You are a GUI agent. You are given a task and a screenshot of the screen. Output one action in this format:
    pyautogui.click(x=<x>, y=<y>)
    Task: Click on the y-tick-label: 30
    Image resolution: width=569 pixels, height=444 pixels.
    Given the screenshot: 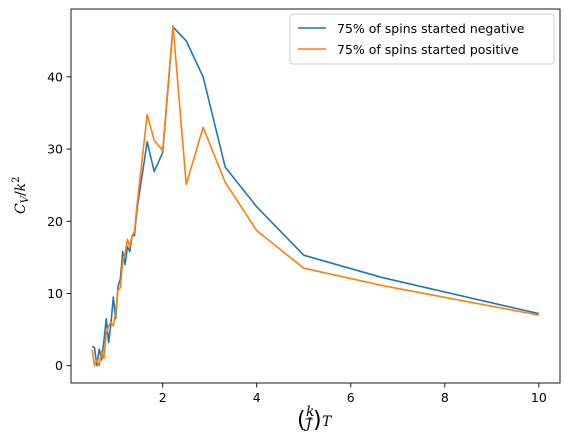 What is the action you would take?
    pyautogui.click(x=55, y=149)
    